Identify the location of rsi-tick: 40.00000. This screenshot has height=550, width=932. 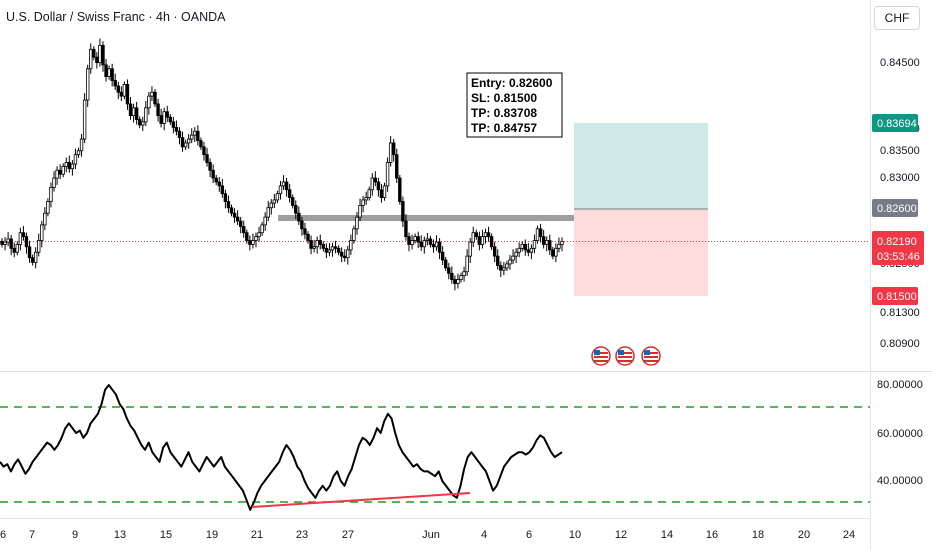
(900, 481).